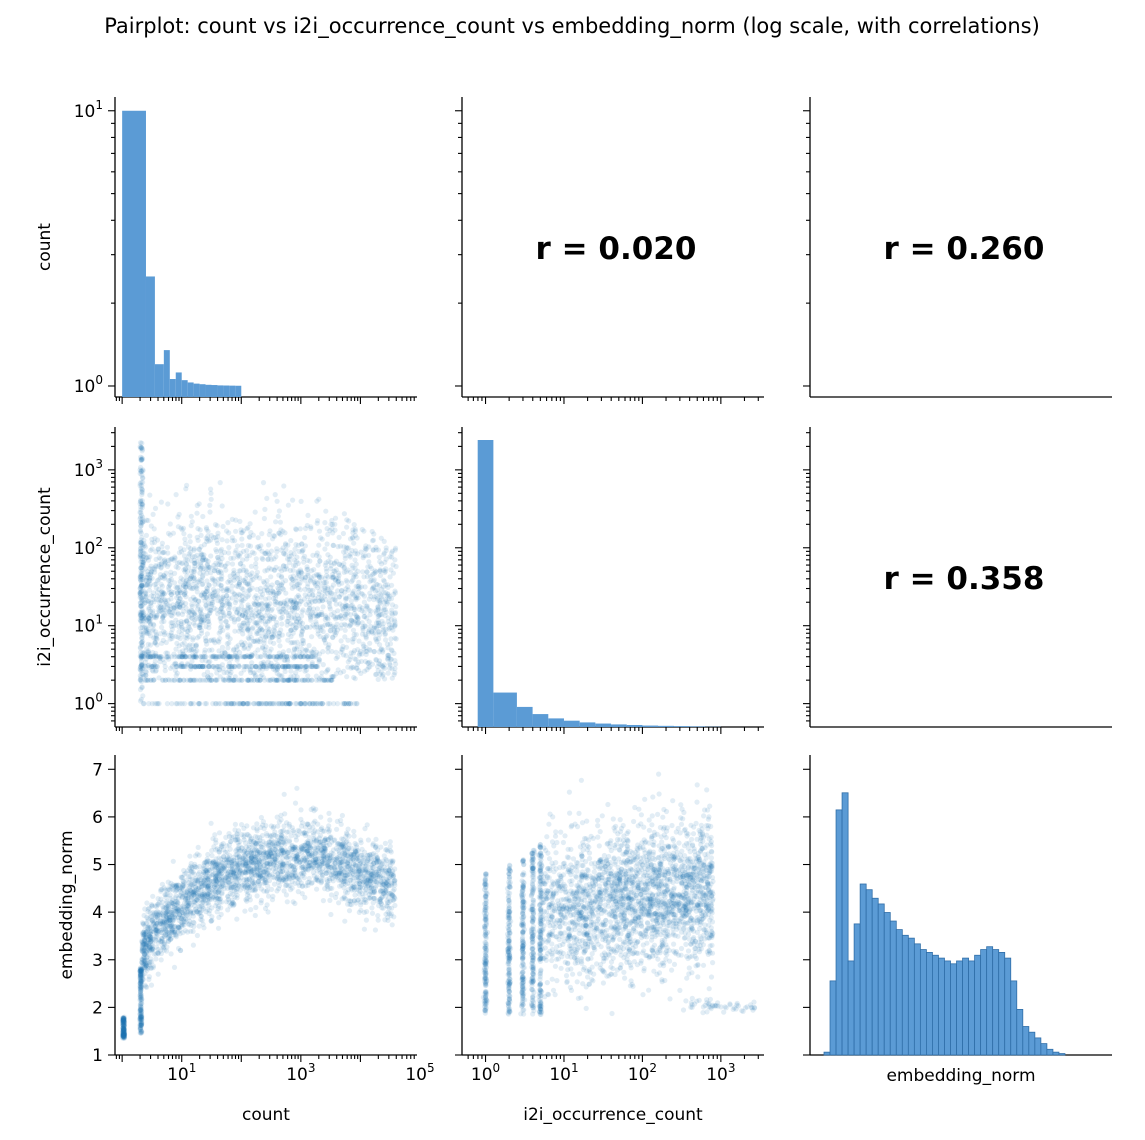 The height and width of the screenshot is (1140, 1145). Describe the element at coordinates (964, 579) in the screenshot. I see `correlation-label: r = 0.358` at that location.